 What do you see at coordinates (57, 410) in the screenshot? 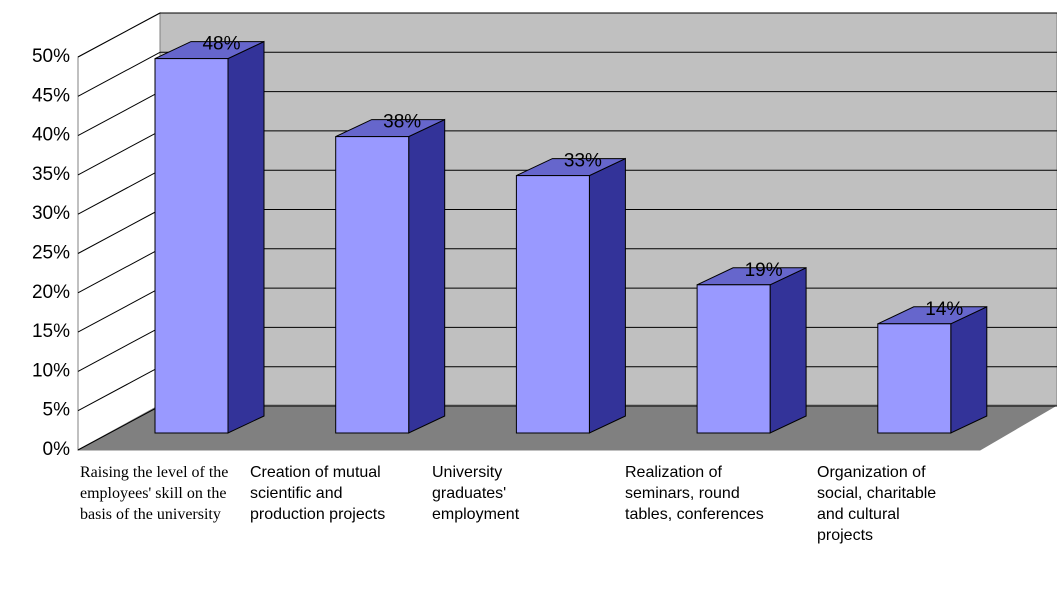
I see `y-tick-label: 5%` at bounding box center [57, 410].